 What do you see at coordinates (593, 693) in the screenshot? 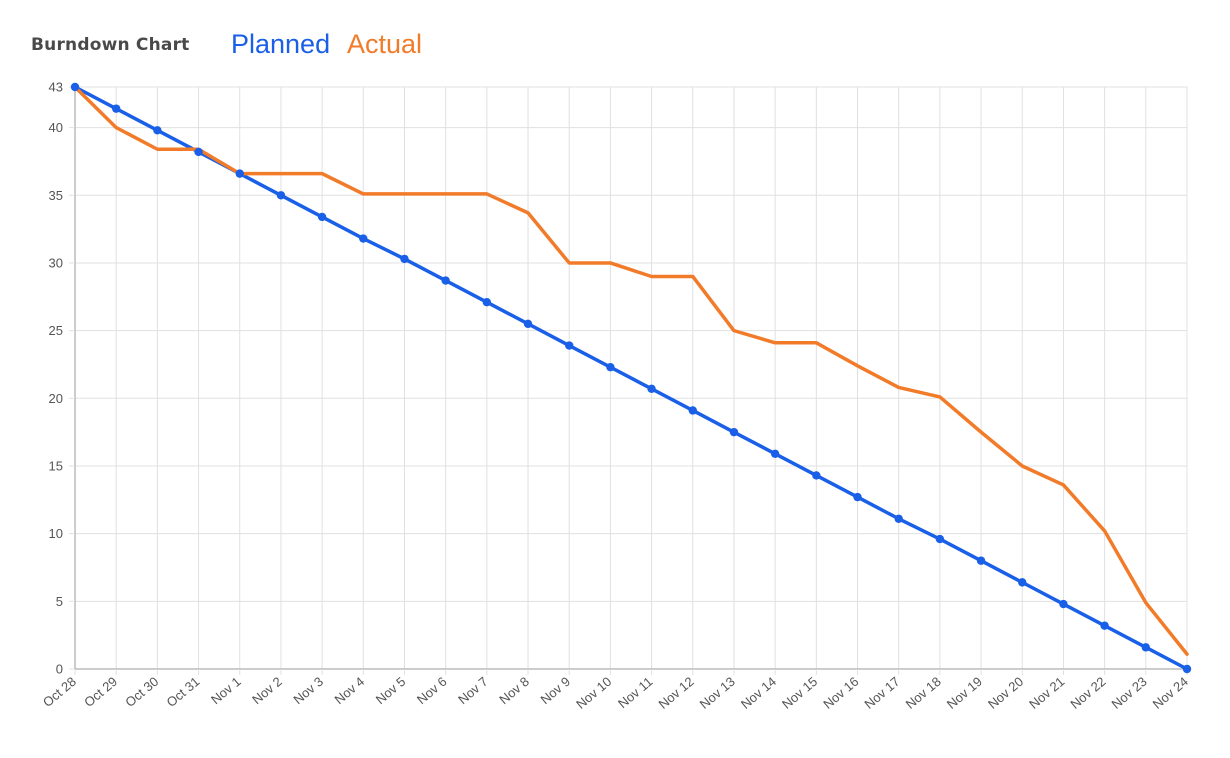
I see `x-tick-label: Nov 10` at bounding box center [593, 693].